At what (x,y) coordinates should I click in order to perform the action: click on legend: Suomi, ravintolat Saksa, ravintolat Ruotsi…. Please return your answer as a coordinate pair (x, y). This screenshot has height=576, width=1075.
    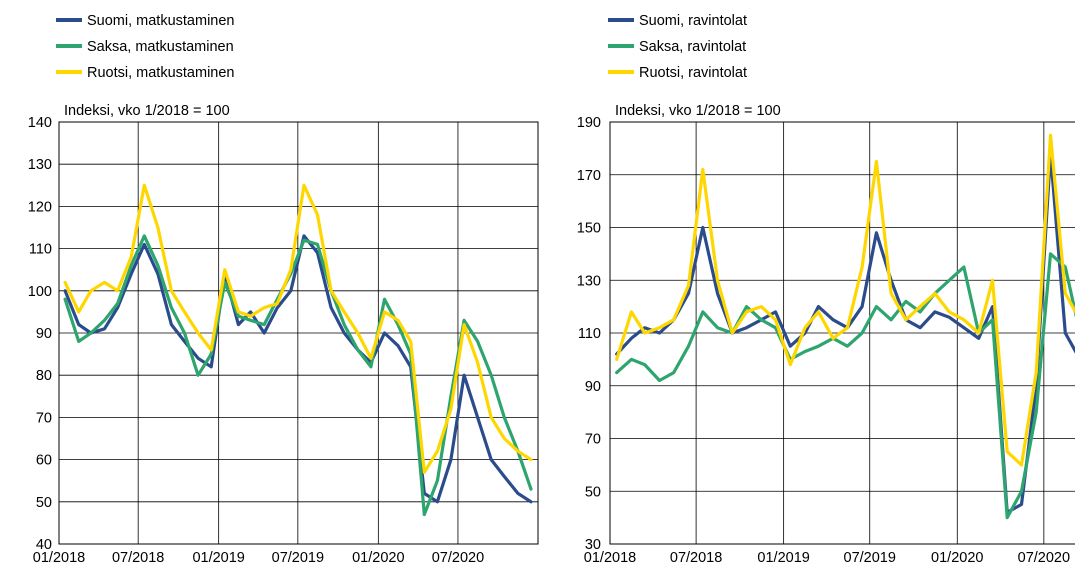
    Looking at the image, I should click on (677, 47).